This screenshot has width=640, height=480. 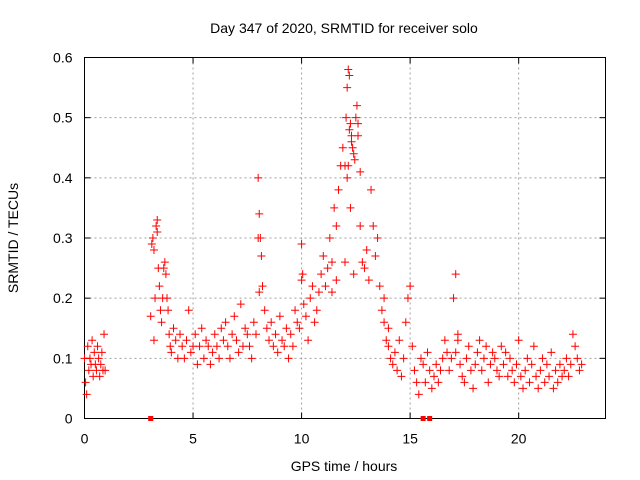 What do you see at coordinates (63, 298) in the screenshot?
I see `y-tick-label: 0.2` at bounding box center [63, 298].